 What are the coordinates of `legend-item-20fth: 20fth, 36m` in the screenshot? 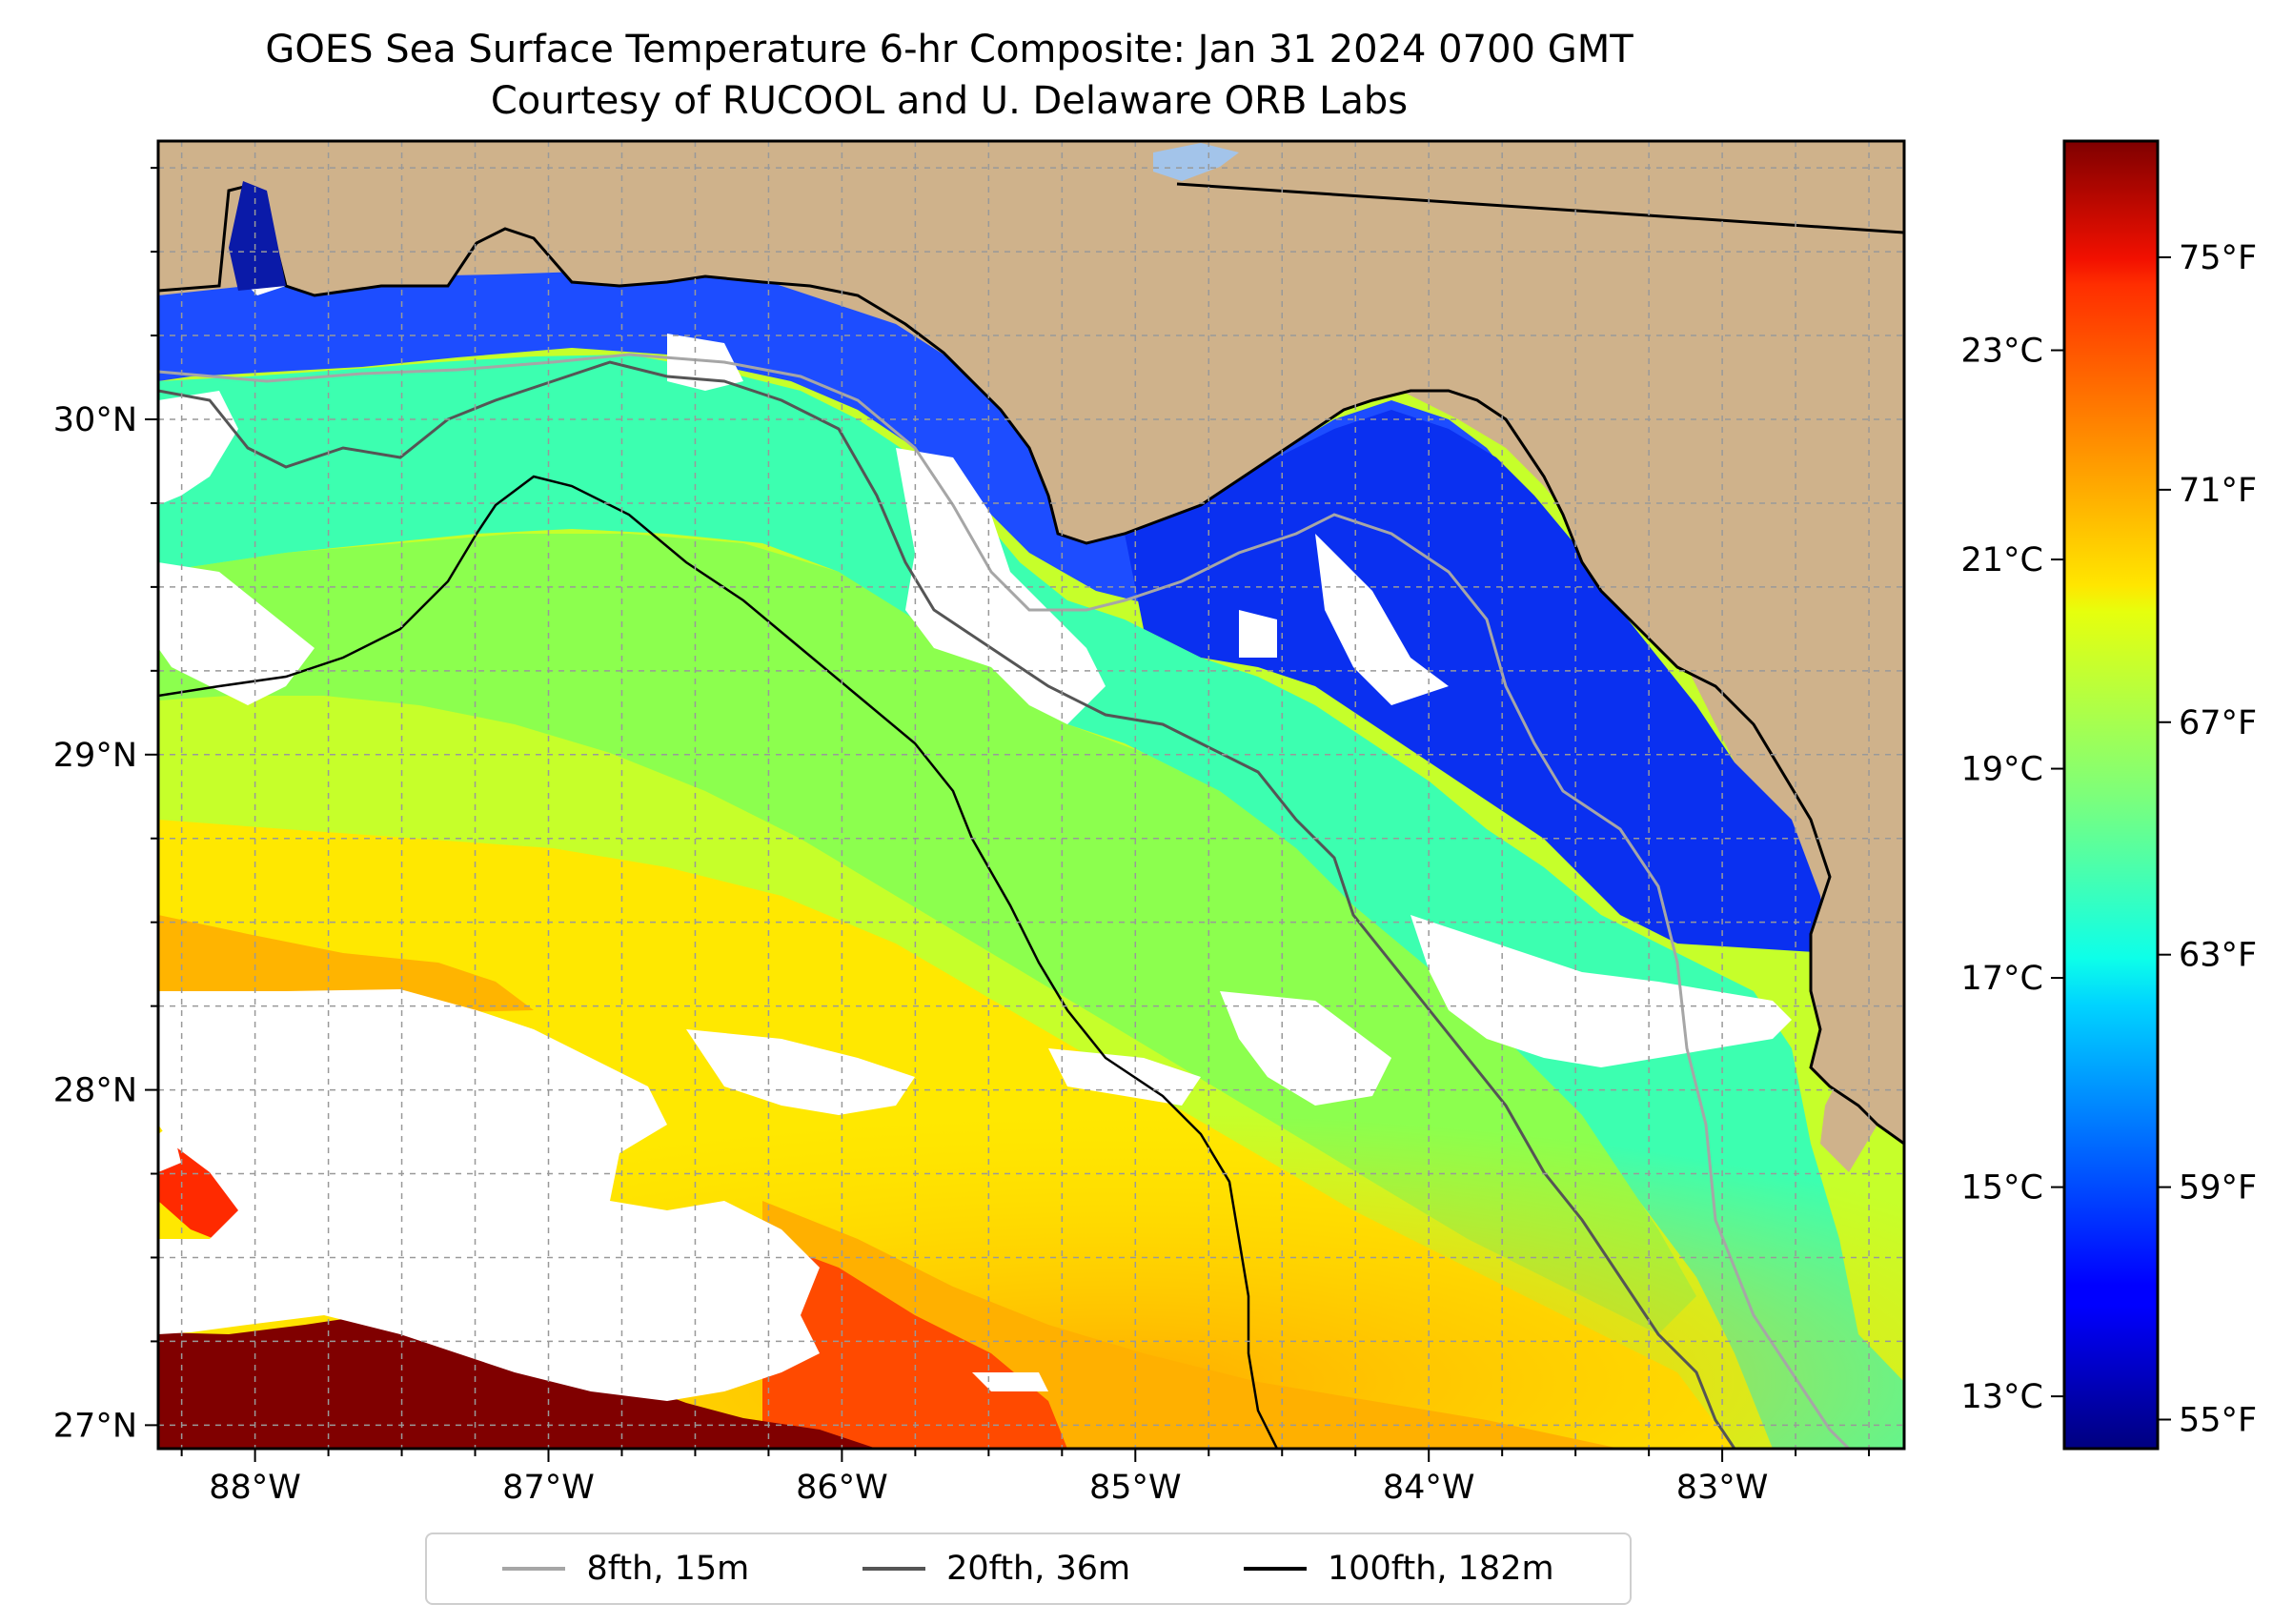 It's located at (996, 1569).